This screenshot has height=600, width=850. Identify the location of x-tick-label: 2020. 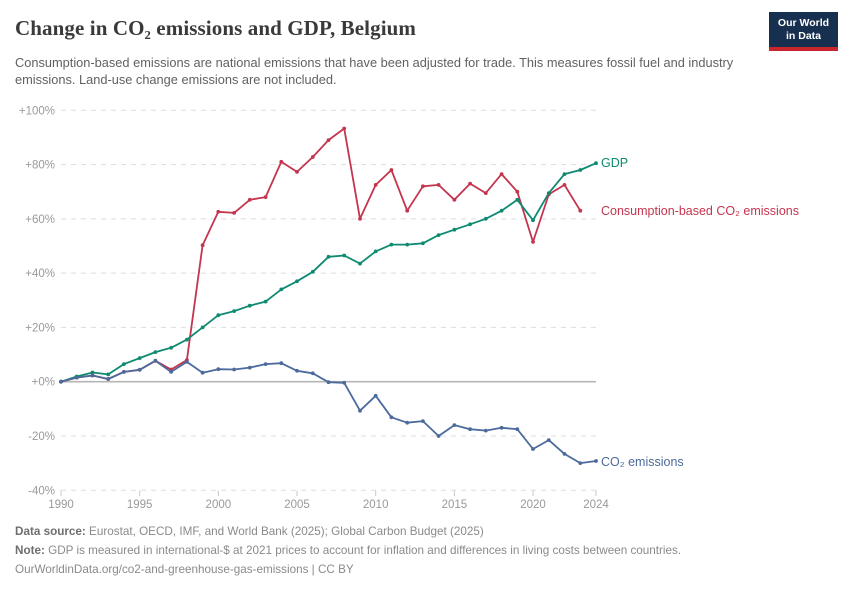
(533, 505).